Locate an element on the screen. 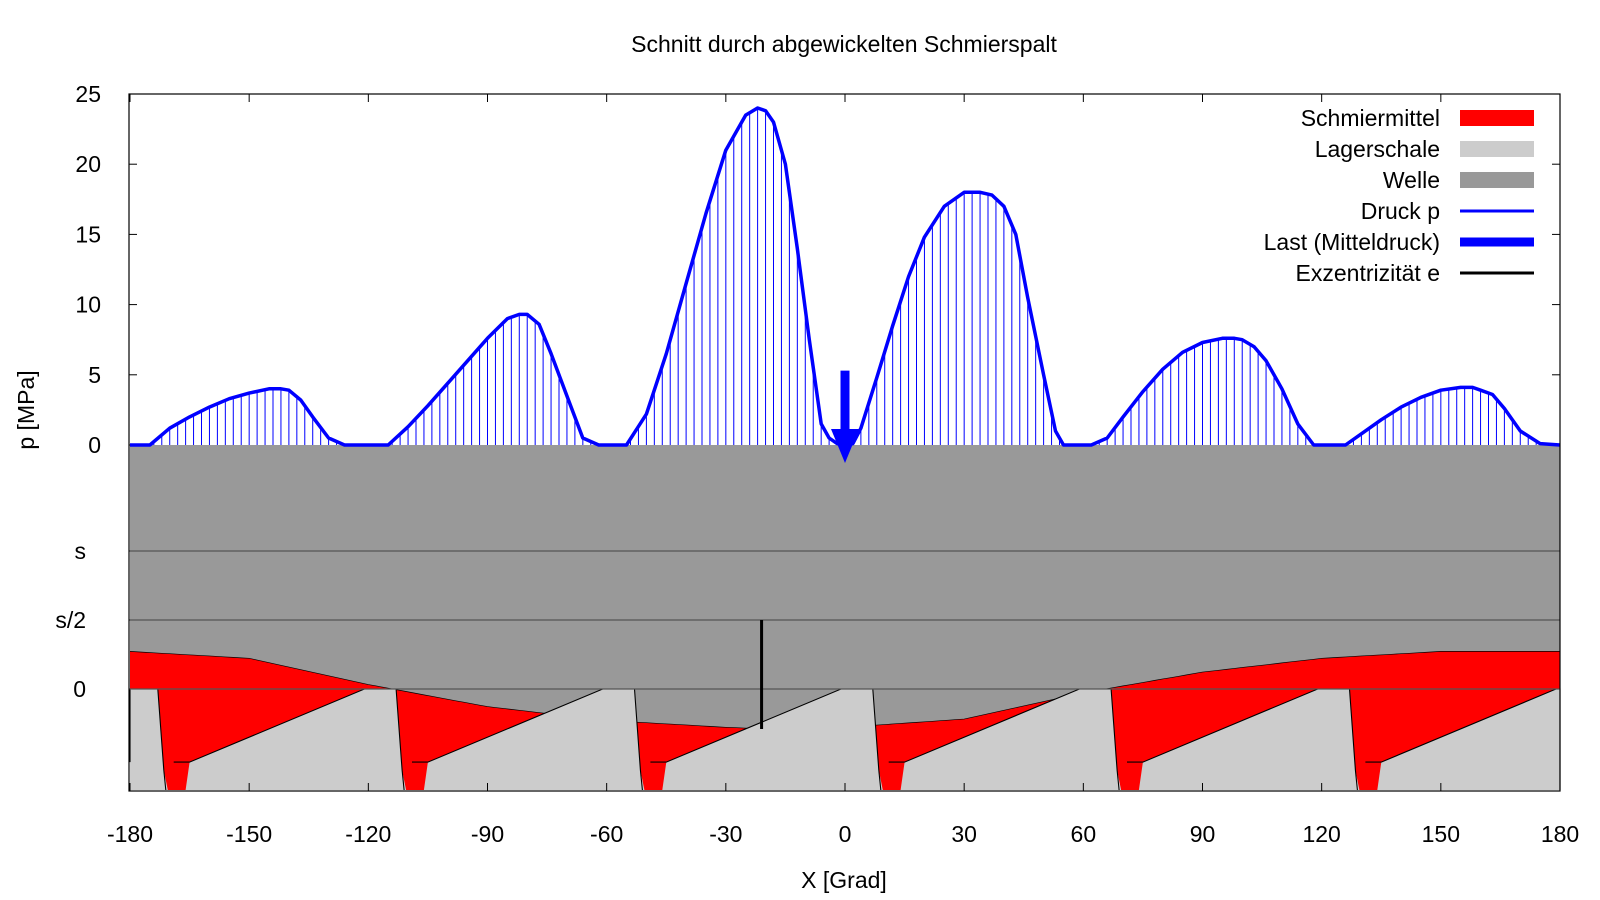  last-arrow-head is located at coordinates (845, 446).